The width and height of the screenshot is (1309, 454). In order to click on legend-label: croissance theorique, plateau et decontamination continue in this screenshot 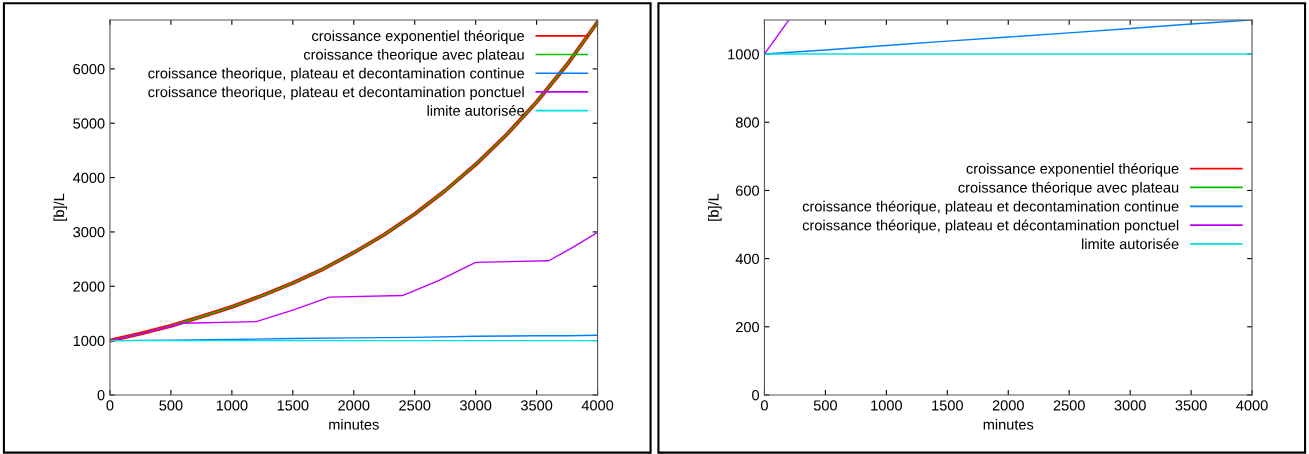, I will do `click(336, 74)`.